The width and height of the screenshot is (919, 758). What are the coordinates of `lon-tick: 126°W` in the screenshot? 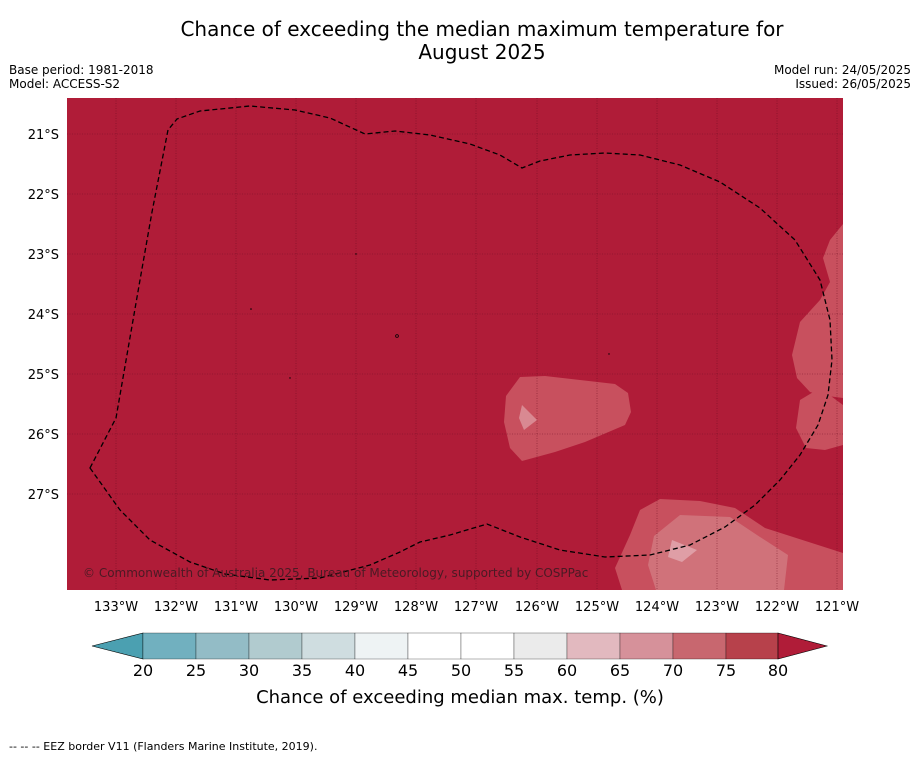 It's located at (537, 607).